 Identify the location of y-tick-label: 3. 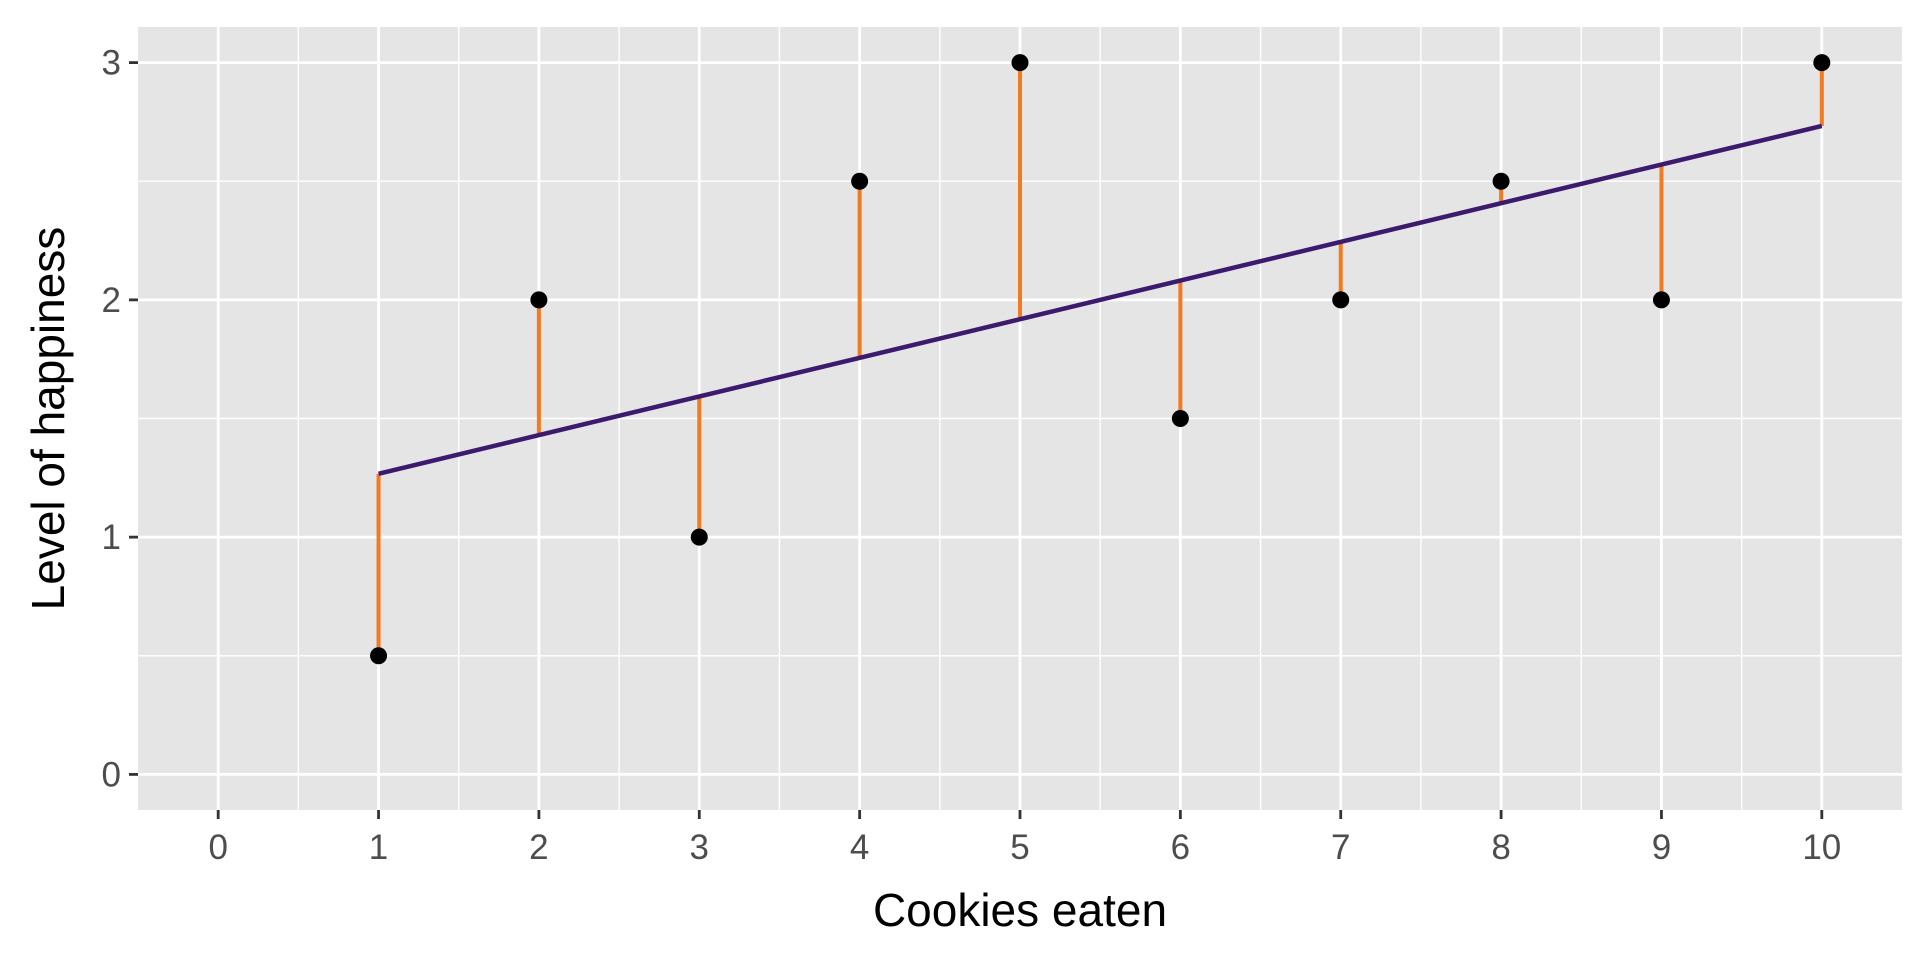
(111, 63).